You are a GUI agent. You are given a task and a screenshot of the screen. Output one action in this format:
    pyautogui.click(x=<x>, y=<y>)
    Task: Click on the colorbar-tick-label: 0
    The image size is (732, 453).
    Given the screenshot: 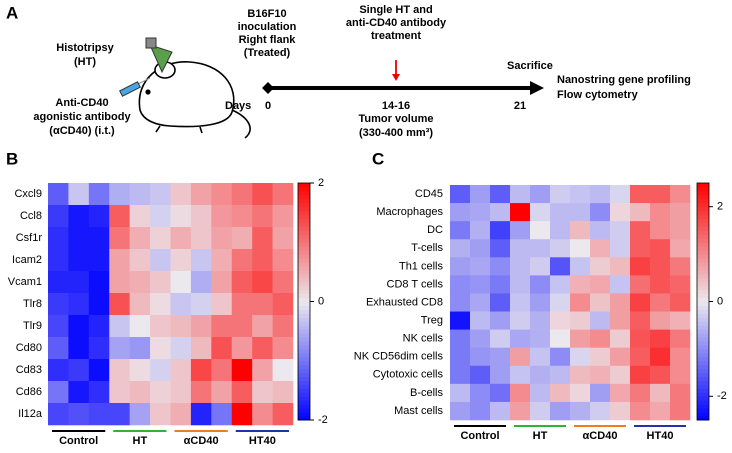 What is the action you would take?
    pyautogui.click(x=321, y=301)
    